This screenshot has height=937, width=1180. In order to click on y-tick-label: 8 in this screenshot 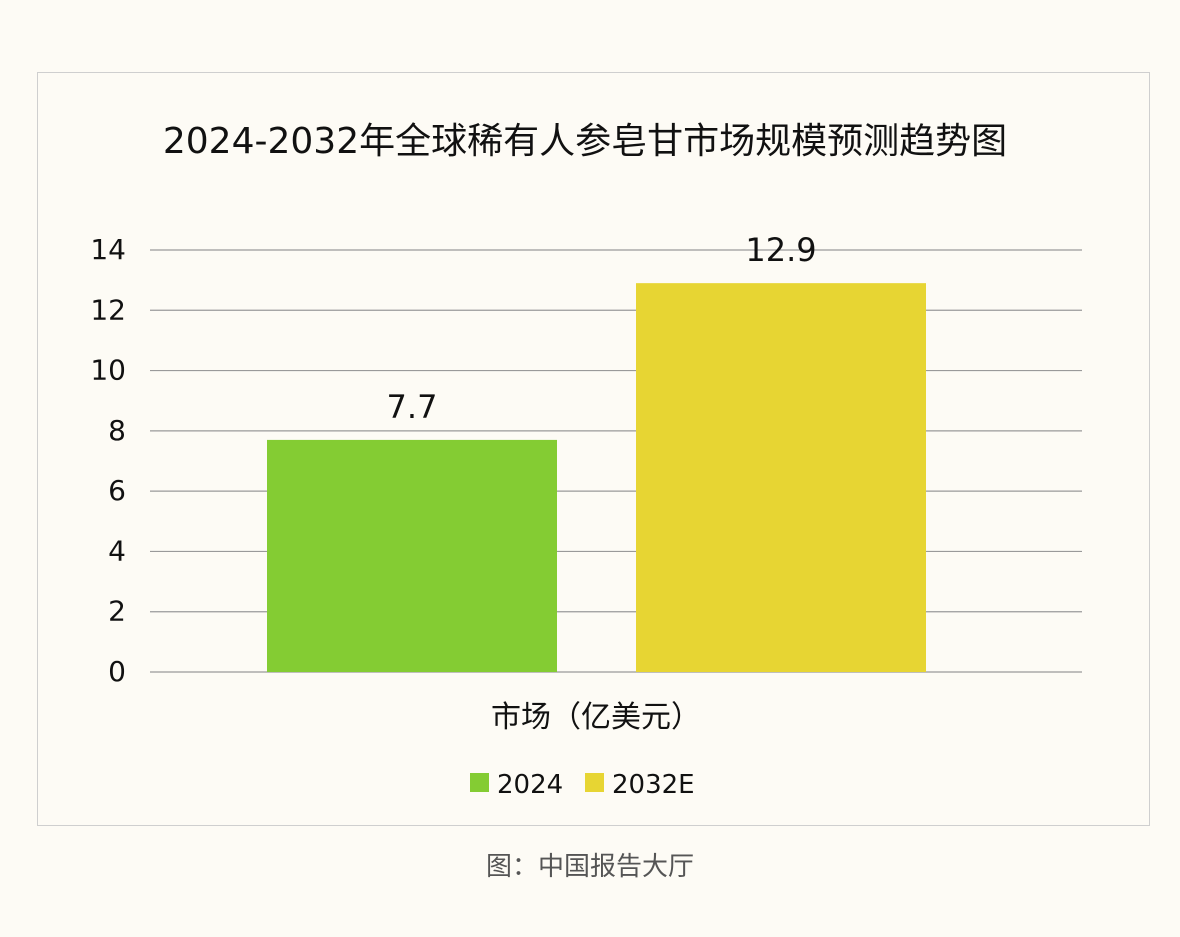, I will do `click(117, 430)`.